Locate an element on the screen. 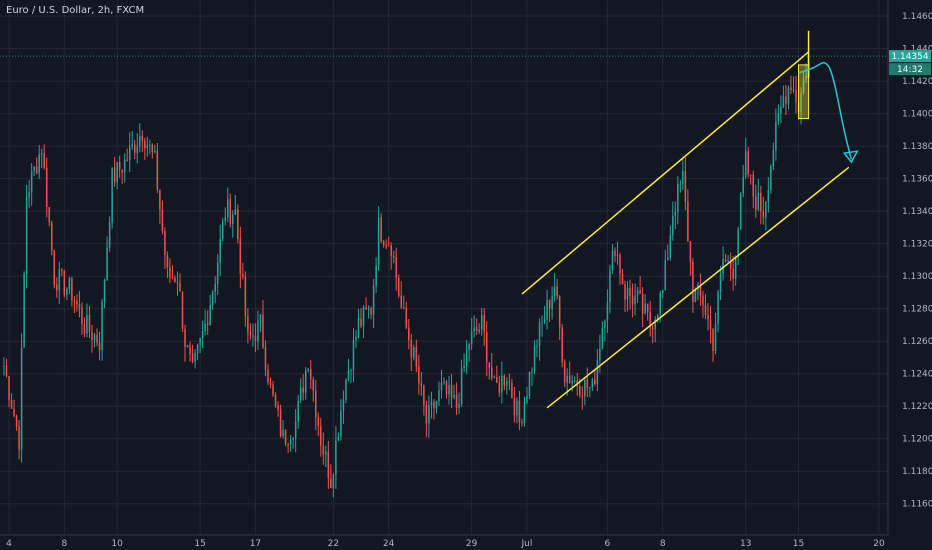  time-tick-label: 10 is located at coordinates (117, 544).